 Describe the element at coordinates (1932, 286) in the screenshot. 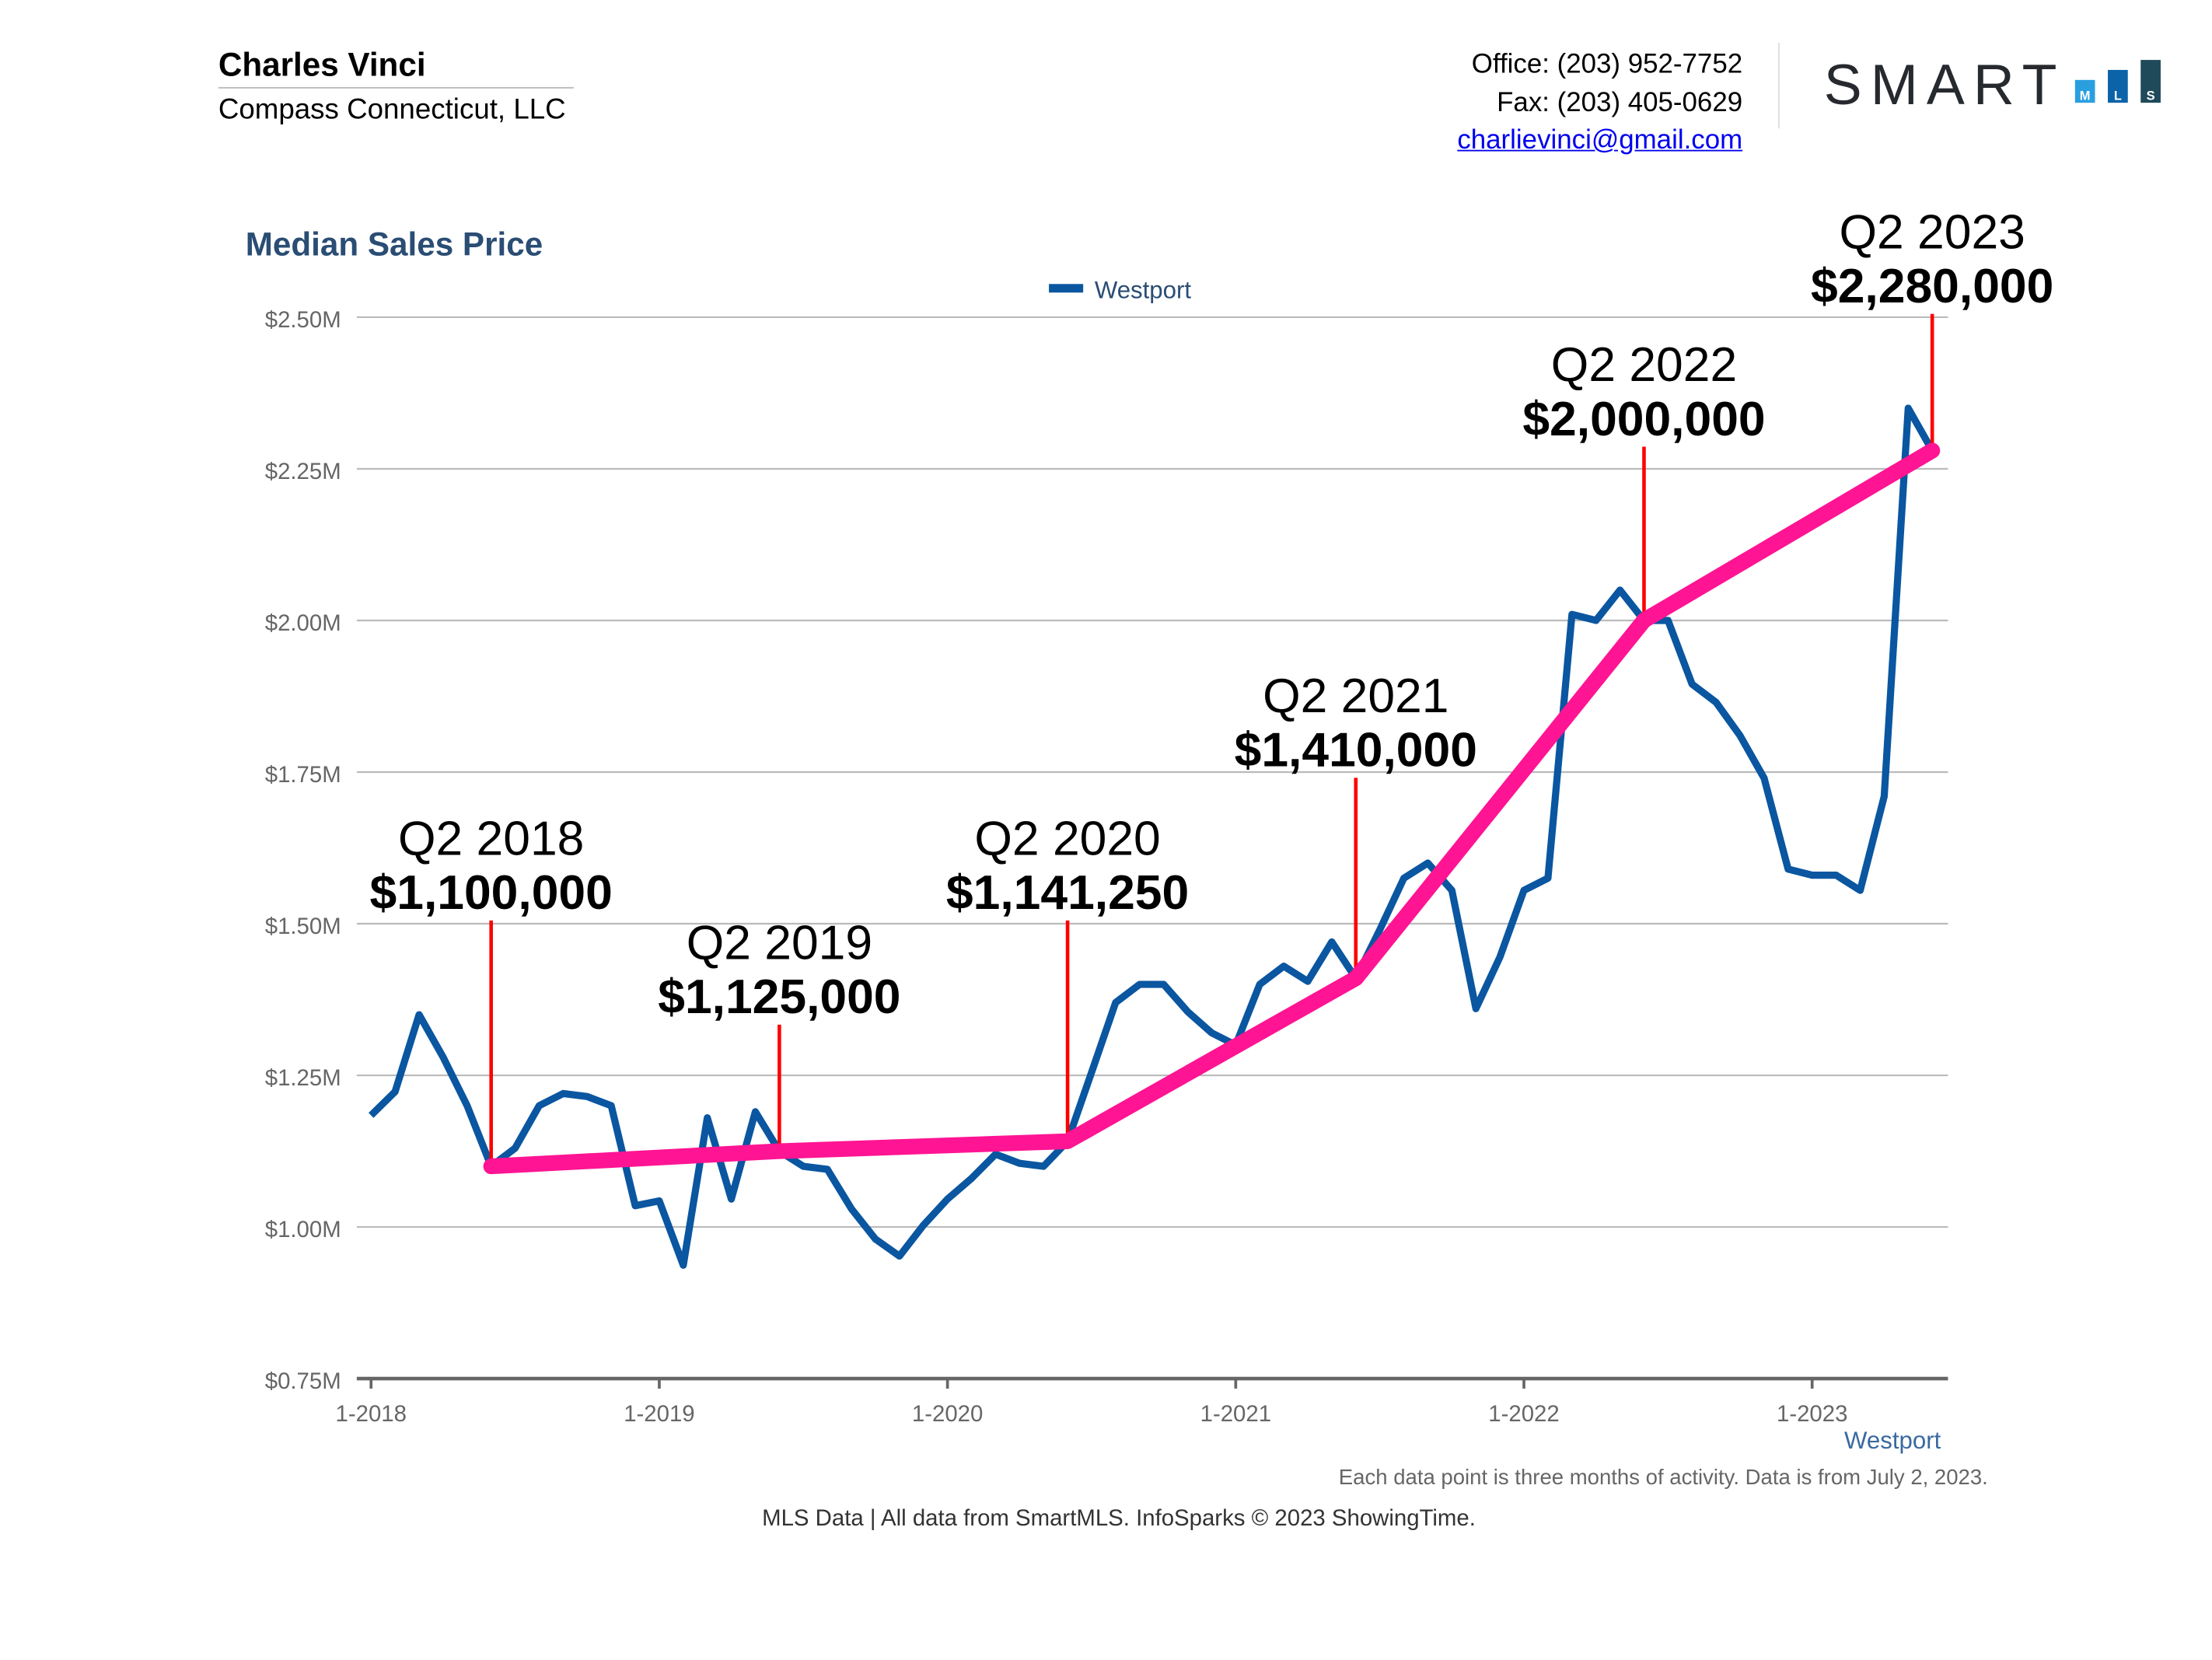

I see `annotation-value: $2,280,000` at that location.